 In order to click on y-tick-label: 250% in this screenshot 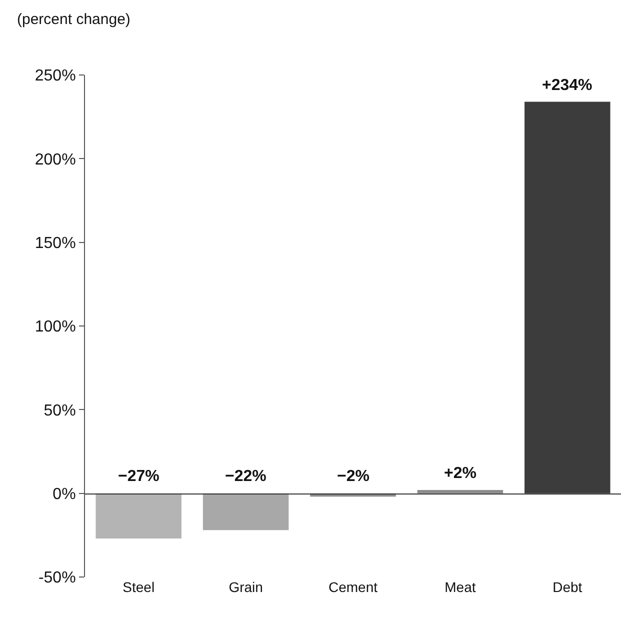, I will do `click(55, 76)`.